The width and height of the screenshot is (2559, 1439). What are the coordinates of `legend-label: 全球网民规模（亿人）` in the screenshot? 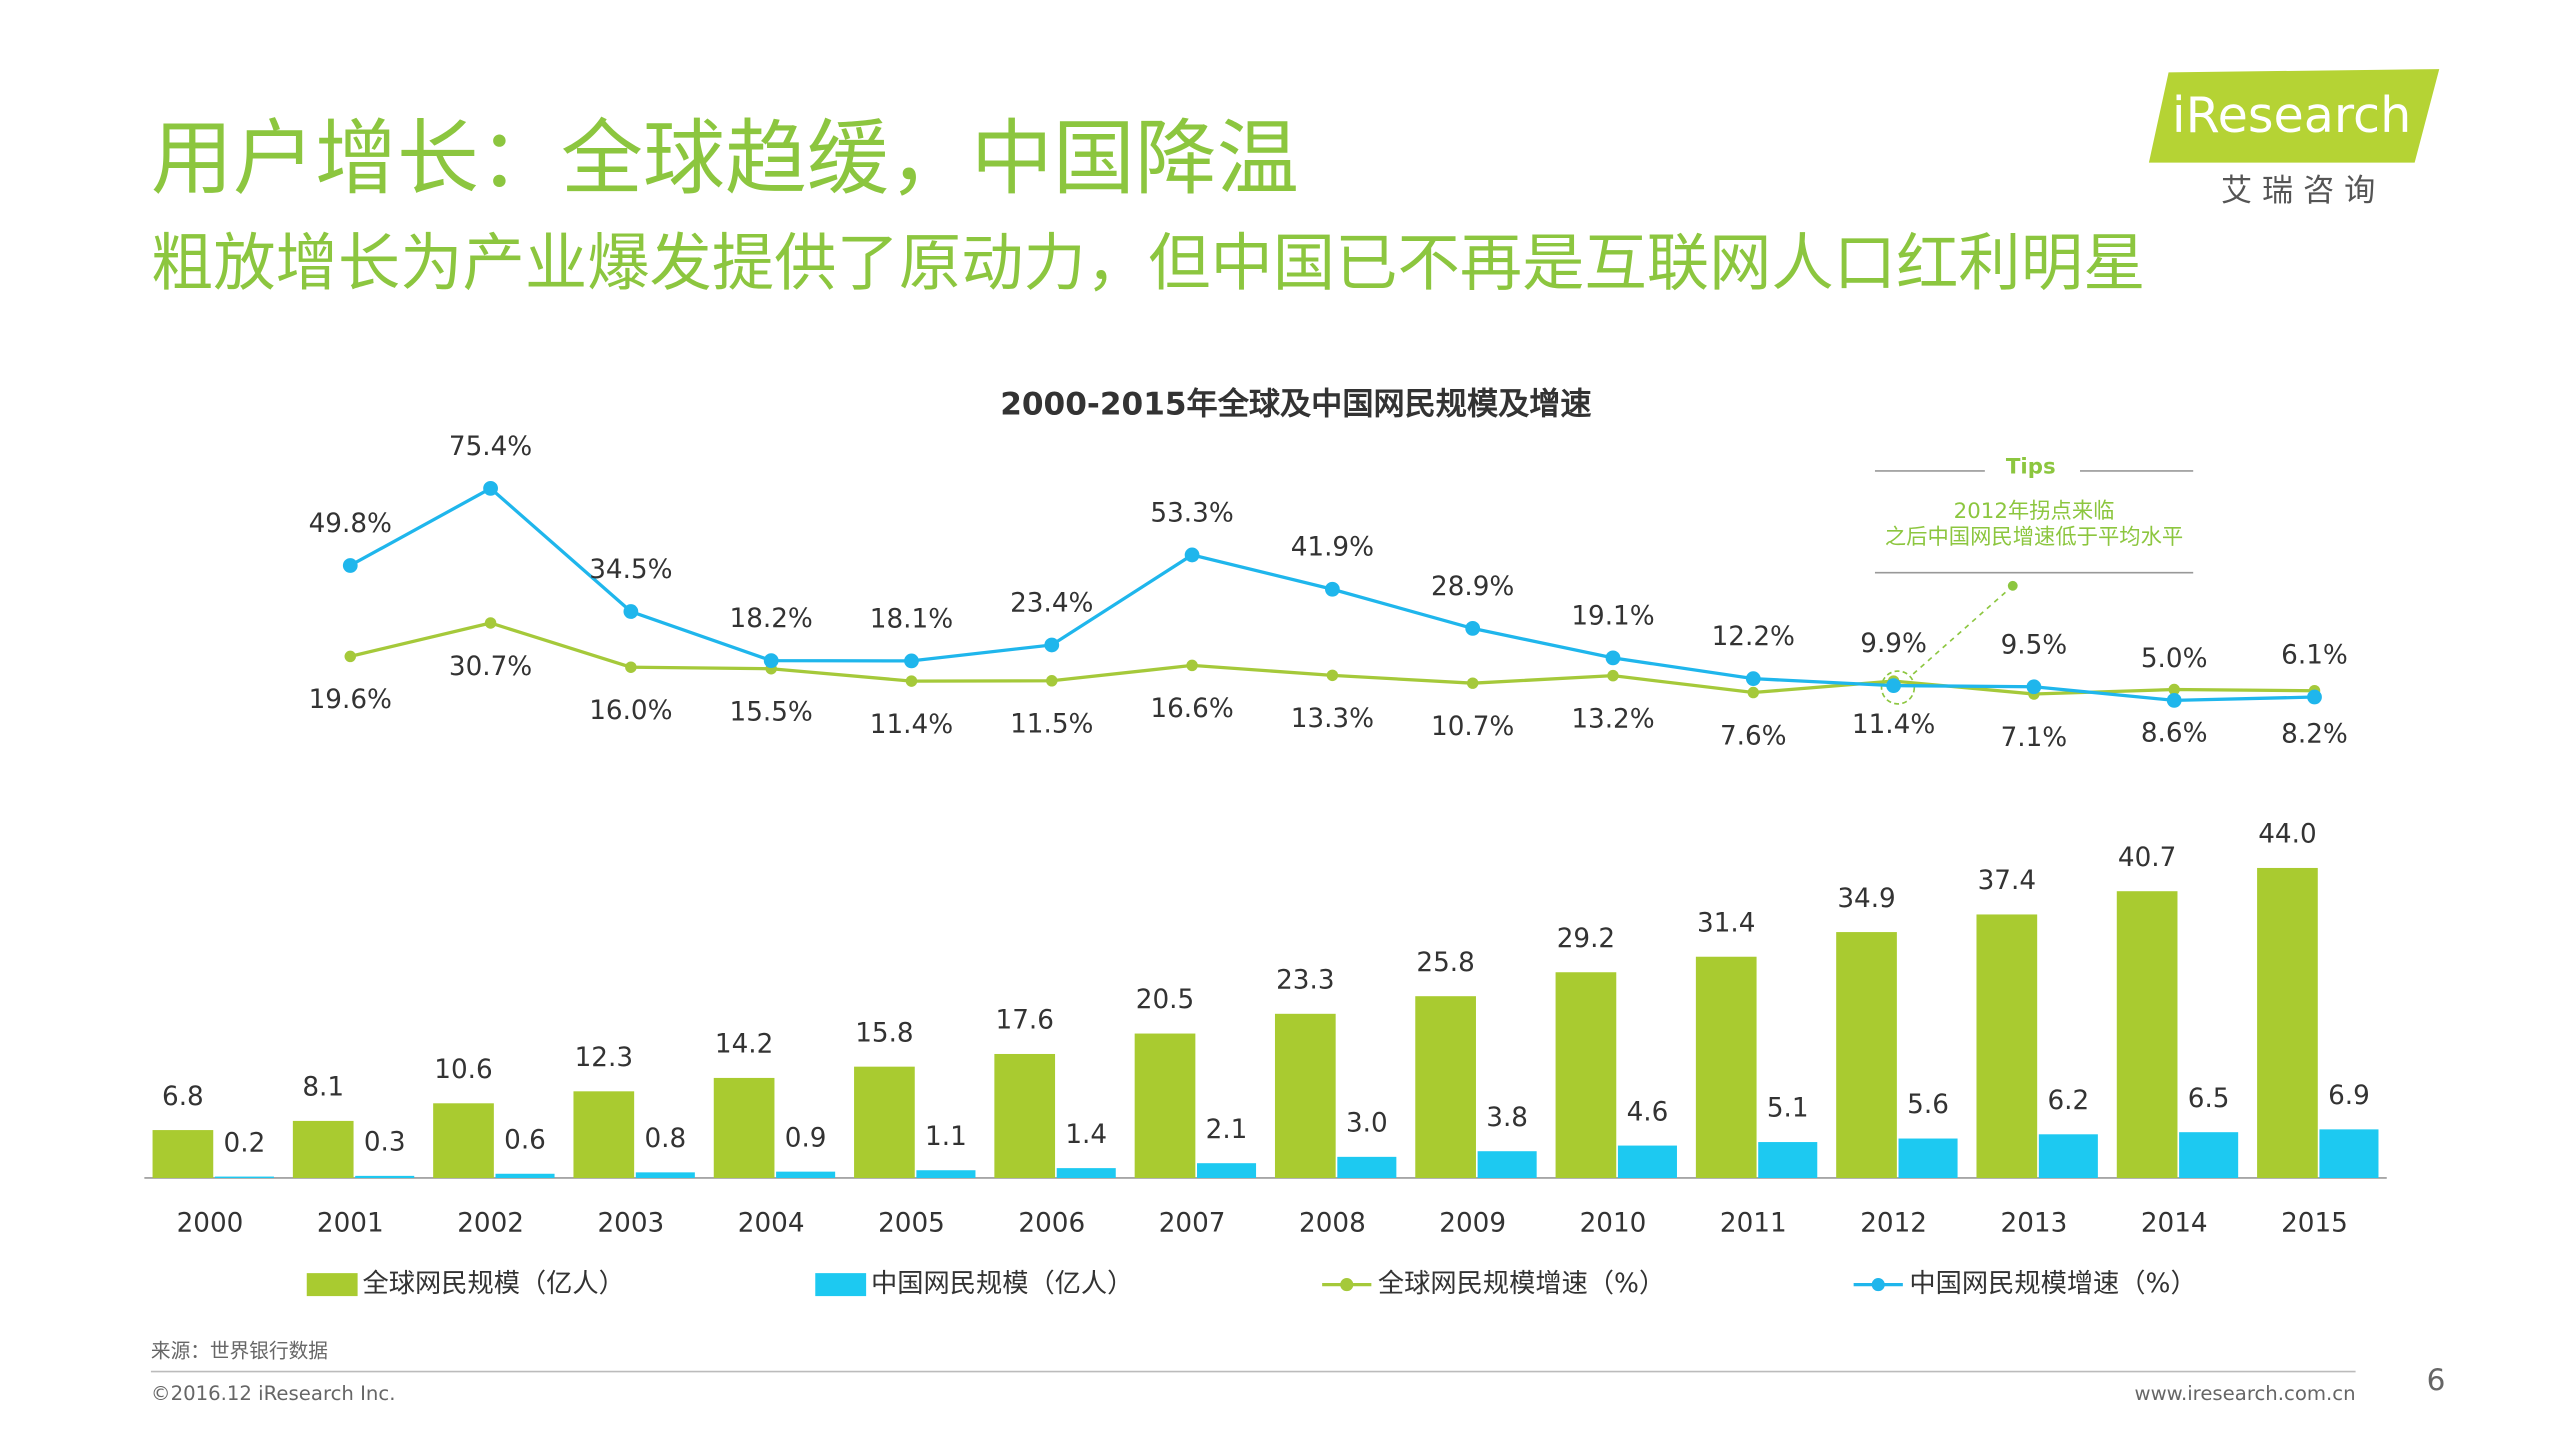 It's located at (494, 1284).